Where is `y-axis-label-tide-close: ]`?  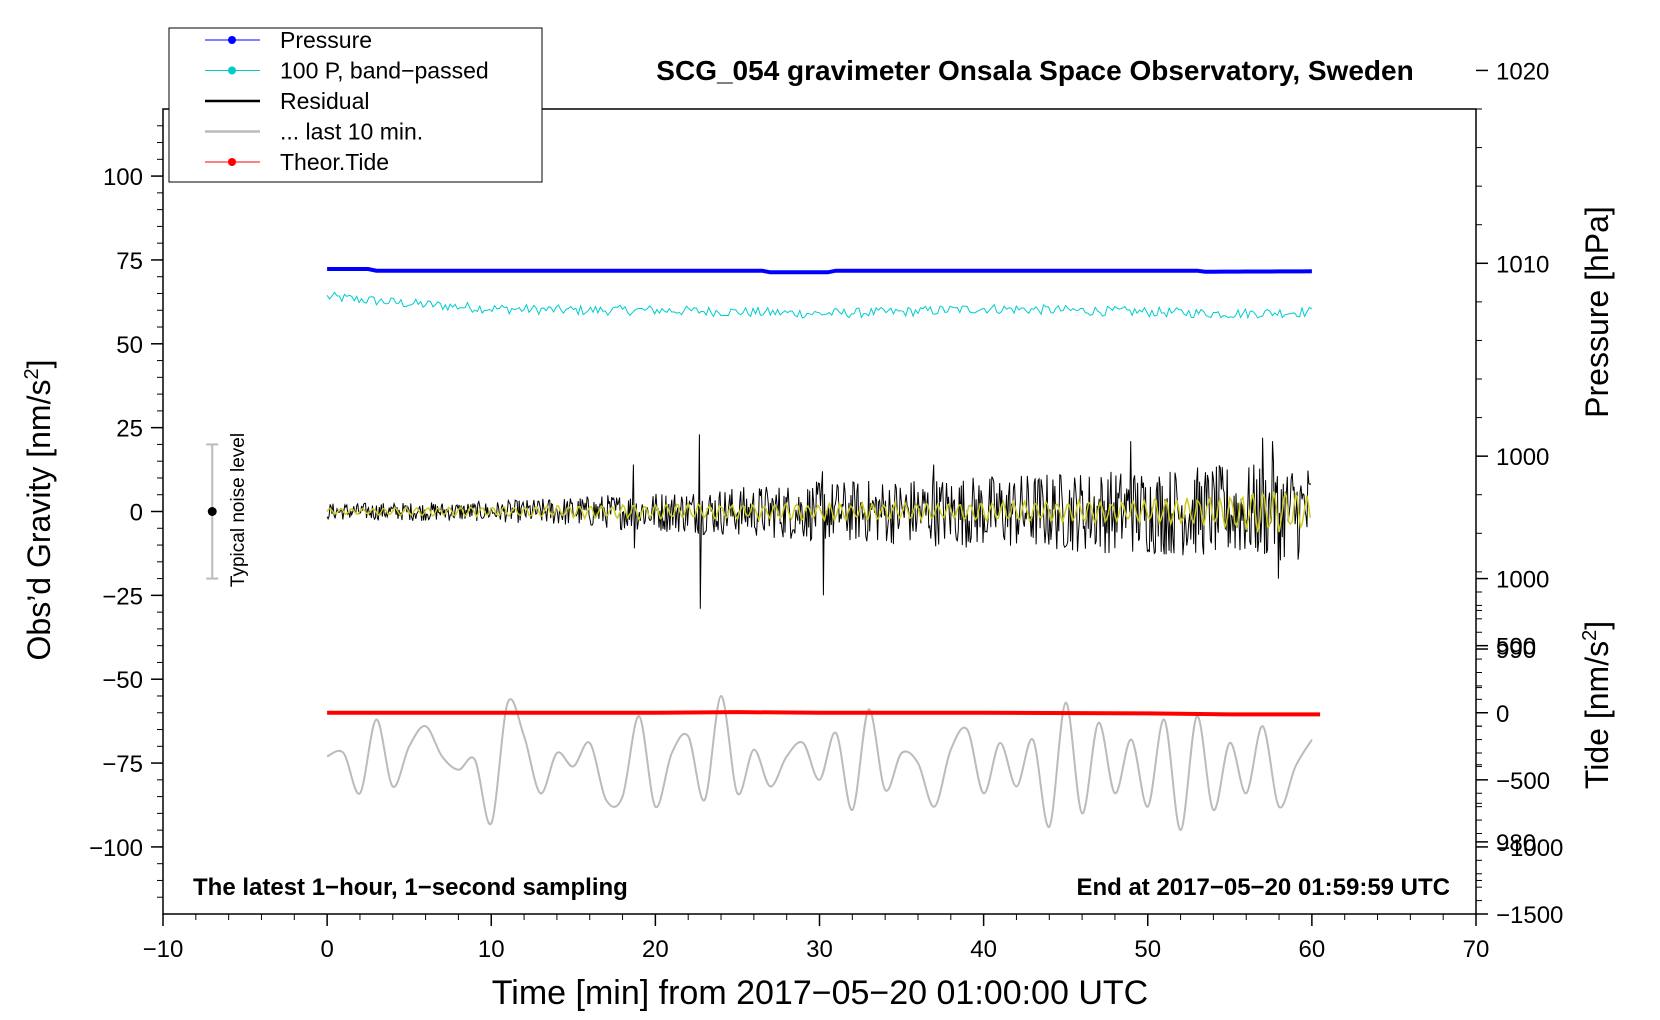 y-axis-label-tide-close: ] is located at coordinates (1597, 625).